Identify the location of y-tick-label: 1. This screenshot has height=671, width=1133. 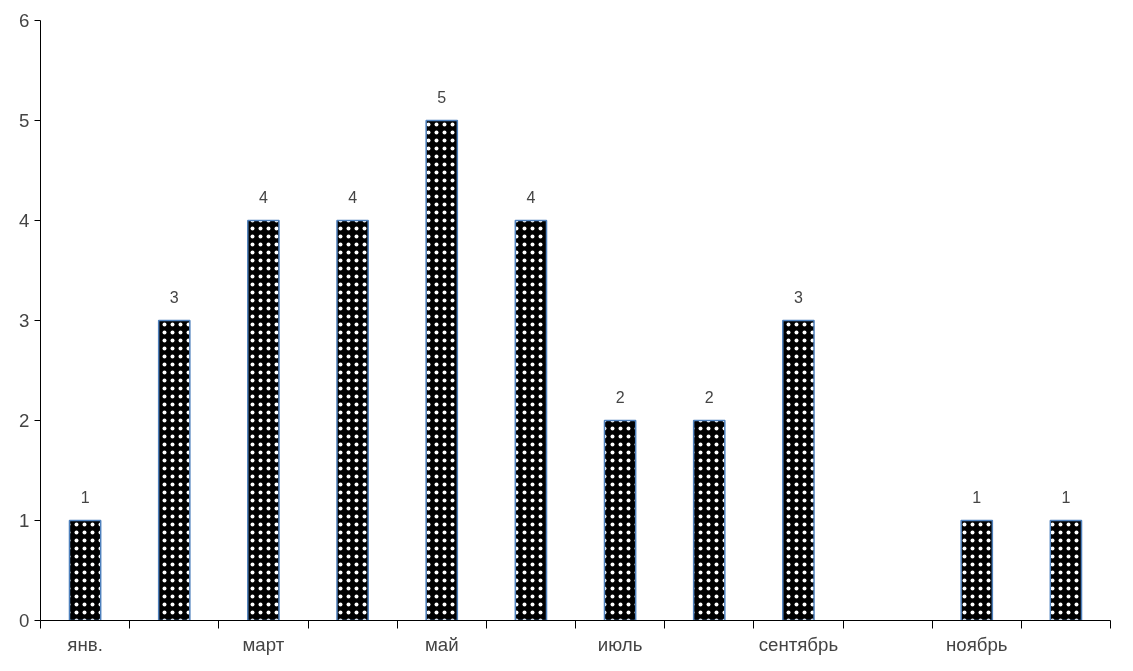
(24, 520).